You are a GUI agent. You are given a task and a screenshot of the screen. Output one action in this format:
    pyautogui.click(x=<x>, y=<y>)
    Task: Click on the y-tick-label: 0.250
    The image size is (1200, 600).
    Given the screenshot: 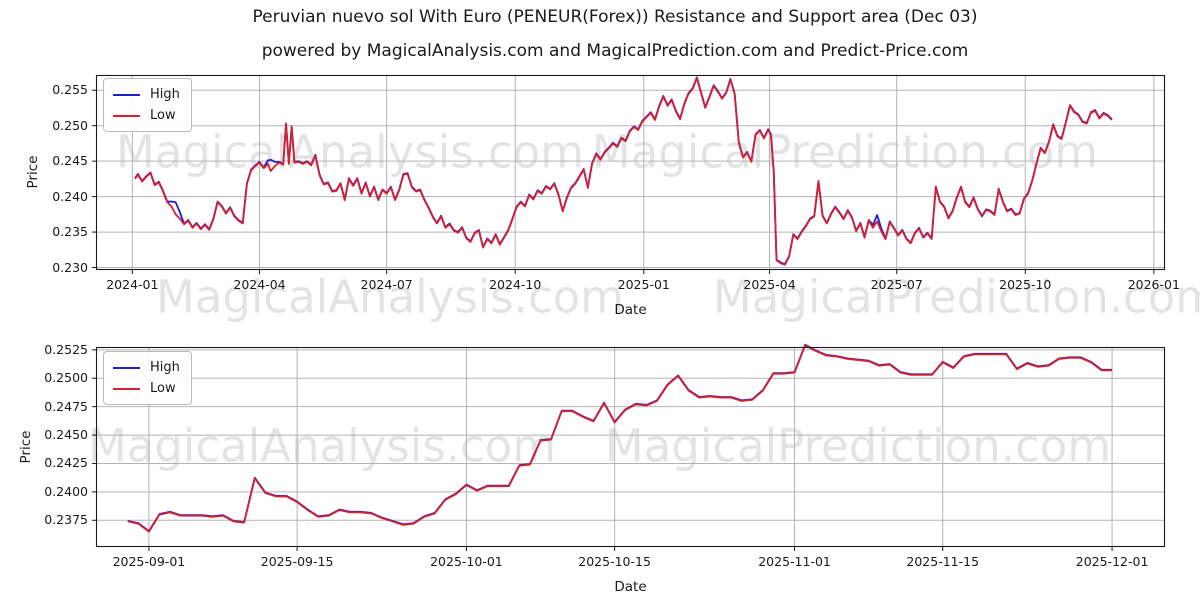 What is the action you would take?
    pyautogui.click(x=70, y=125)
    